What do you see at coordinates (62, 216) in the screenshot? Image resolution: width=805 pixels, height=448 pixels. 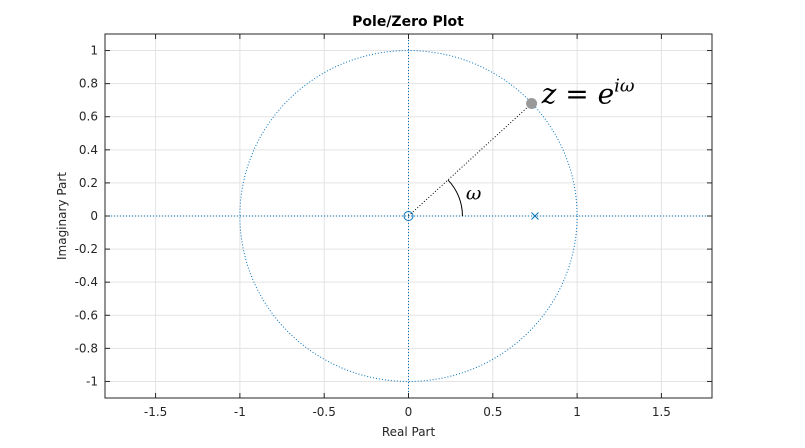 I see `y-axis-label: Imaginary Part` at bounding box center [62, 216].